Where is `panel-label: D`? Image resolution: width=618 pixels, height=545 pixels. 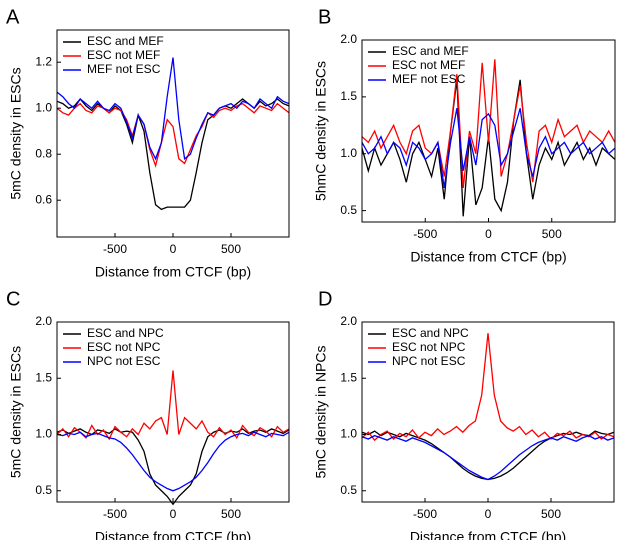
panel-label: D is located at coordinates (325, 299).